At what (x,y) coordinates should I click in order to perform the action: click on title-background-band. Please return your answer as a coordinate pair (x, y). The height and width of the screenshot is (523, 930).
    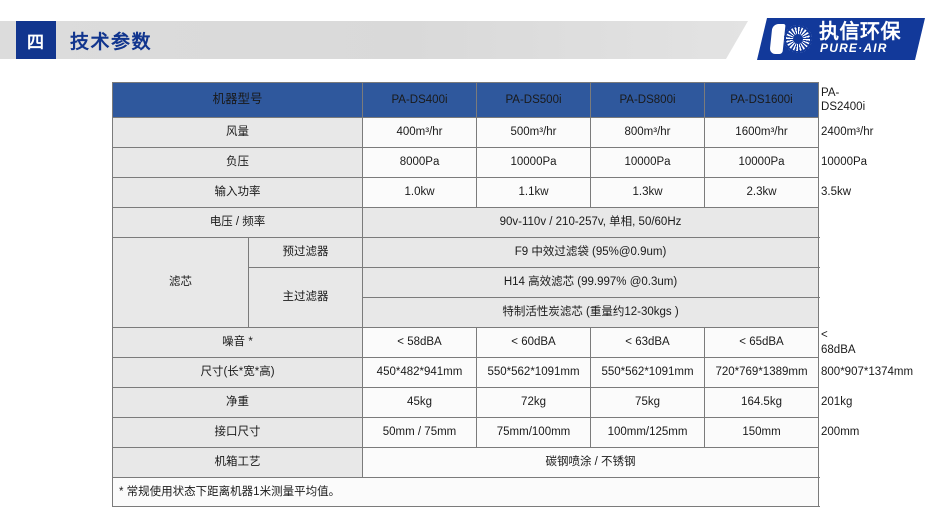
    Looking at the image, I should click on (374, 40).